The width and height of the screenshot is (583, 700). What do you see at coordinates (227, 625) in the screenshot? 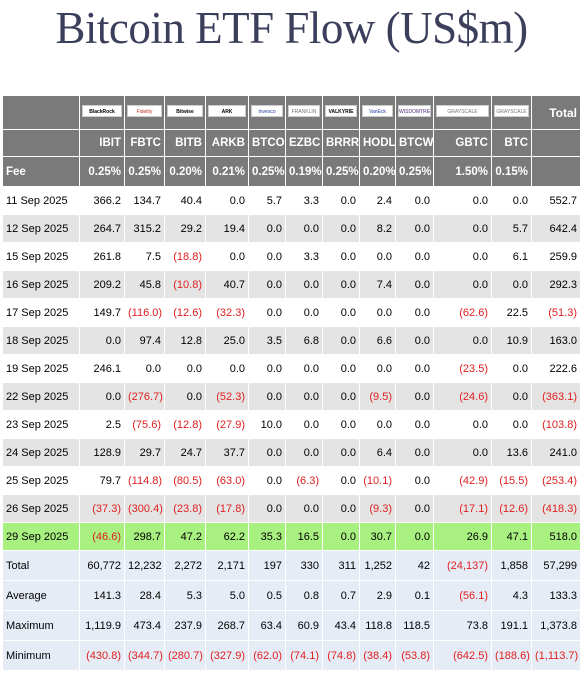
I see `stats-cell: 268.7` at bounding box center [227, 625].